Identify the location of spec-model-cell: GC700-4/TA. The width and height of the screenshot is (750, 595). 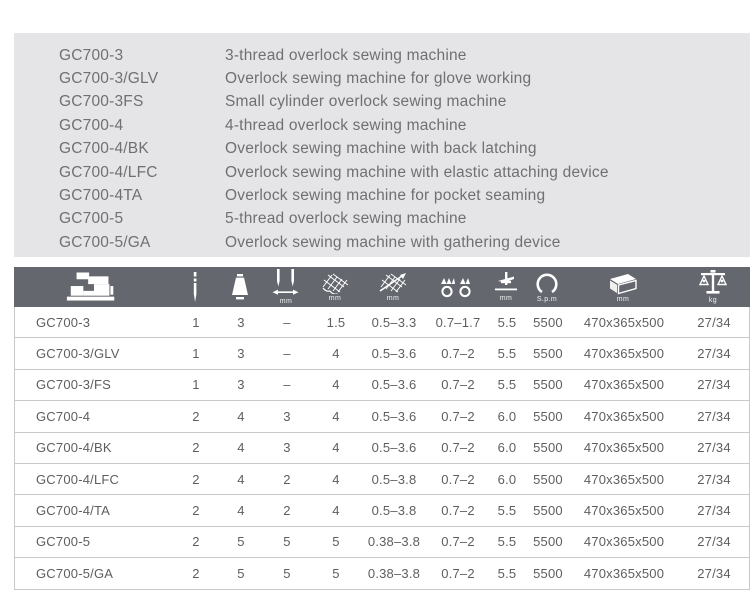
(73, 511).